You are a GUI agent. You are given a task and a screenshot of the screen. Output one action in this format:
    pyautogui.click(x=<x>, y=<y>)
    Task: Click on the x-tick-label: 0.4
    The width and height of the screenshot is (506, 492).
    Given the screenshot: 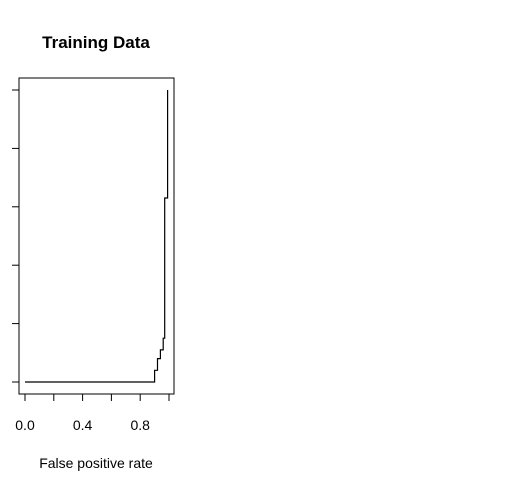 What is the action you would take?
    pyautogui.click(x=83, y=425)
    